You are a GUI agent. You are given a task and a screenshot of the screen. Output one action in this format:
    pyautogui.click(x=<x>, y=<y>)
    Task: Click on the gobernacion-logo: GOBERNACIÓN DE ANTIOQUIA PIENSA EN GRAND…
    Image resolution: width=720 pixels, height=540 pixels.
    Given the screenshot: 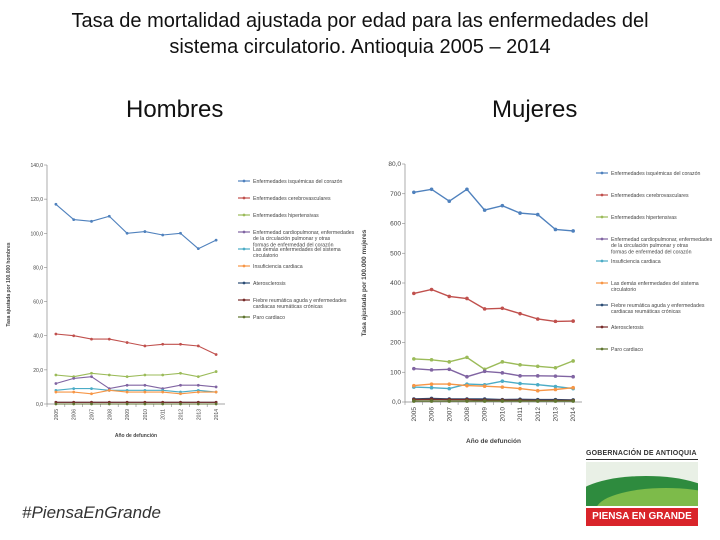 What is the action you would take?
    pyautogui.click(x=642, y=488)
    